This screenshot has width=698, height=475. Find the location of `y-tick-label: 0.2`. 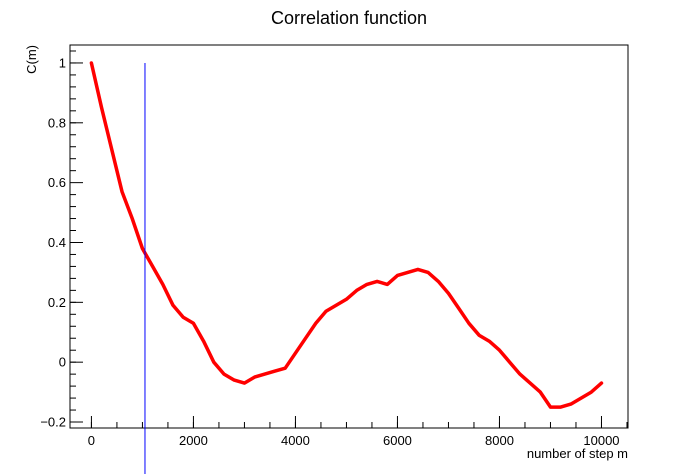

y-tick-label: 0.2 is located at coordinates (57, 302).